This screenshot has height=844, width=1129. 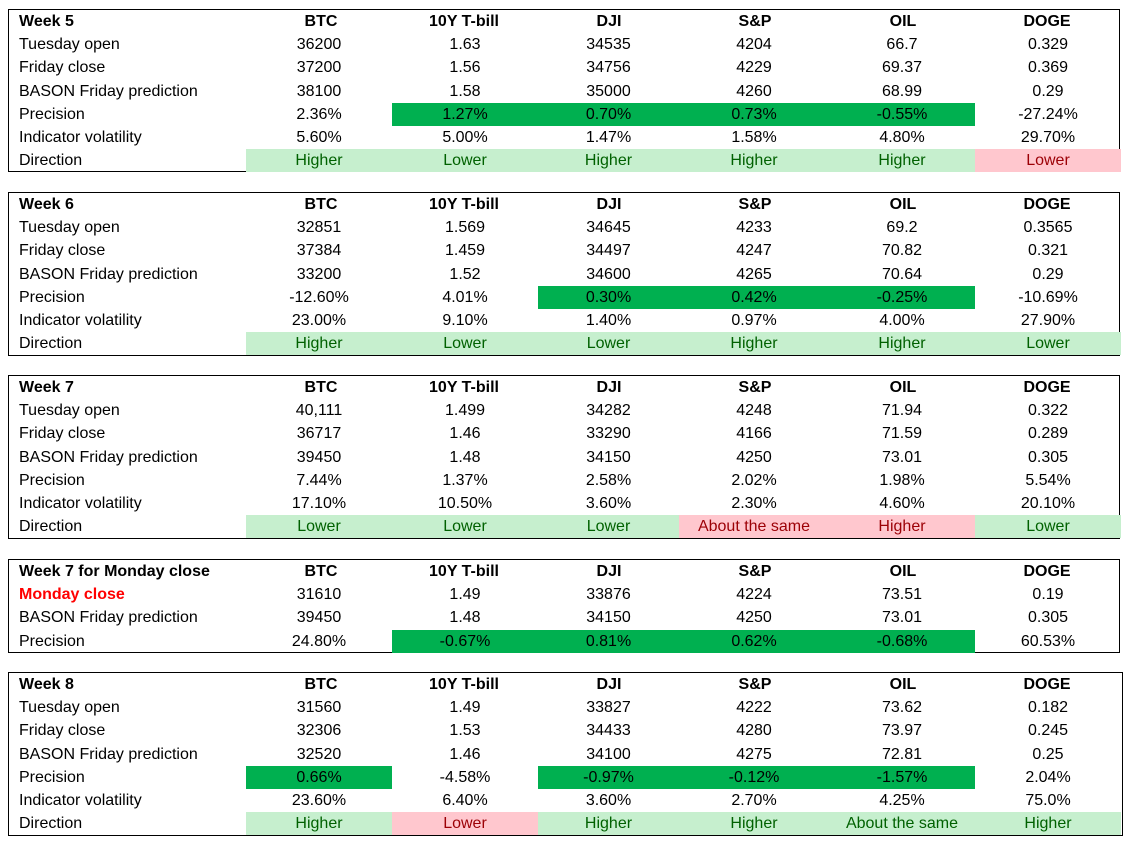 What do you see at coordinates (754, 800) in the screenshot?
I see `cell-s-p: 2.70%` at bounding box center [754, 800].